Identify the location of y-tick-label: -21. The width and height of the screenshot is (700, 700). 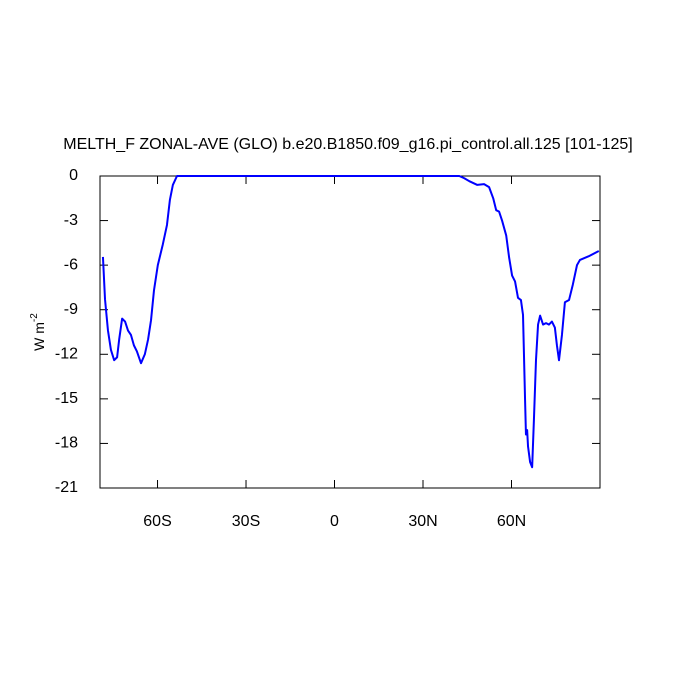
(66, 487).